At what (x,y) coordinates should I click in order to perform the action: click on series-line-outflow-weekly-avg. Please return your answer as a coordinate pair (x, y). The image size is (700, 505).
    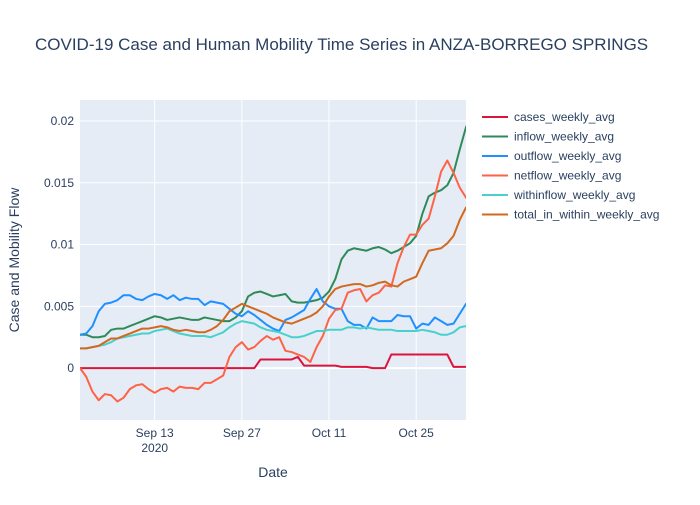
    Looking at the image, I should click on (273, 312).